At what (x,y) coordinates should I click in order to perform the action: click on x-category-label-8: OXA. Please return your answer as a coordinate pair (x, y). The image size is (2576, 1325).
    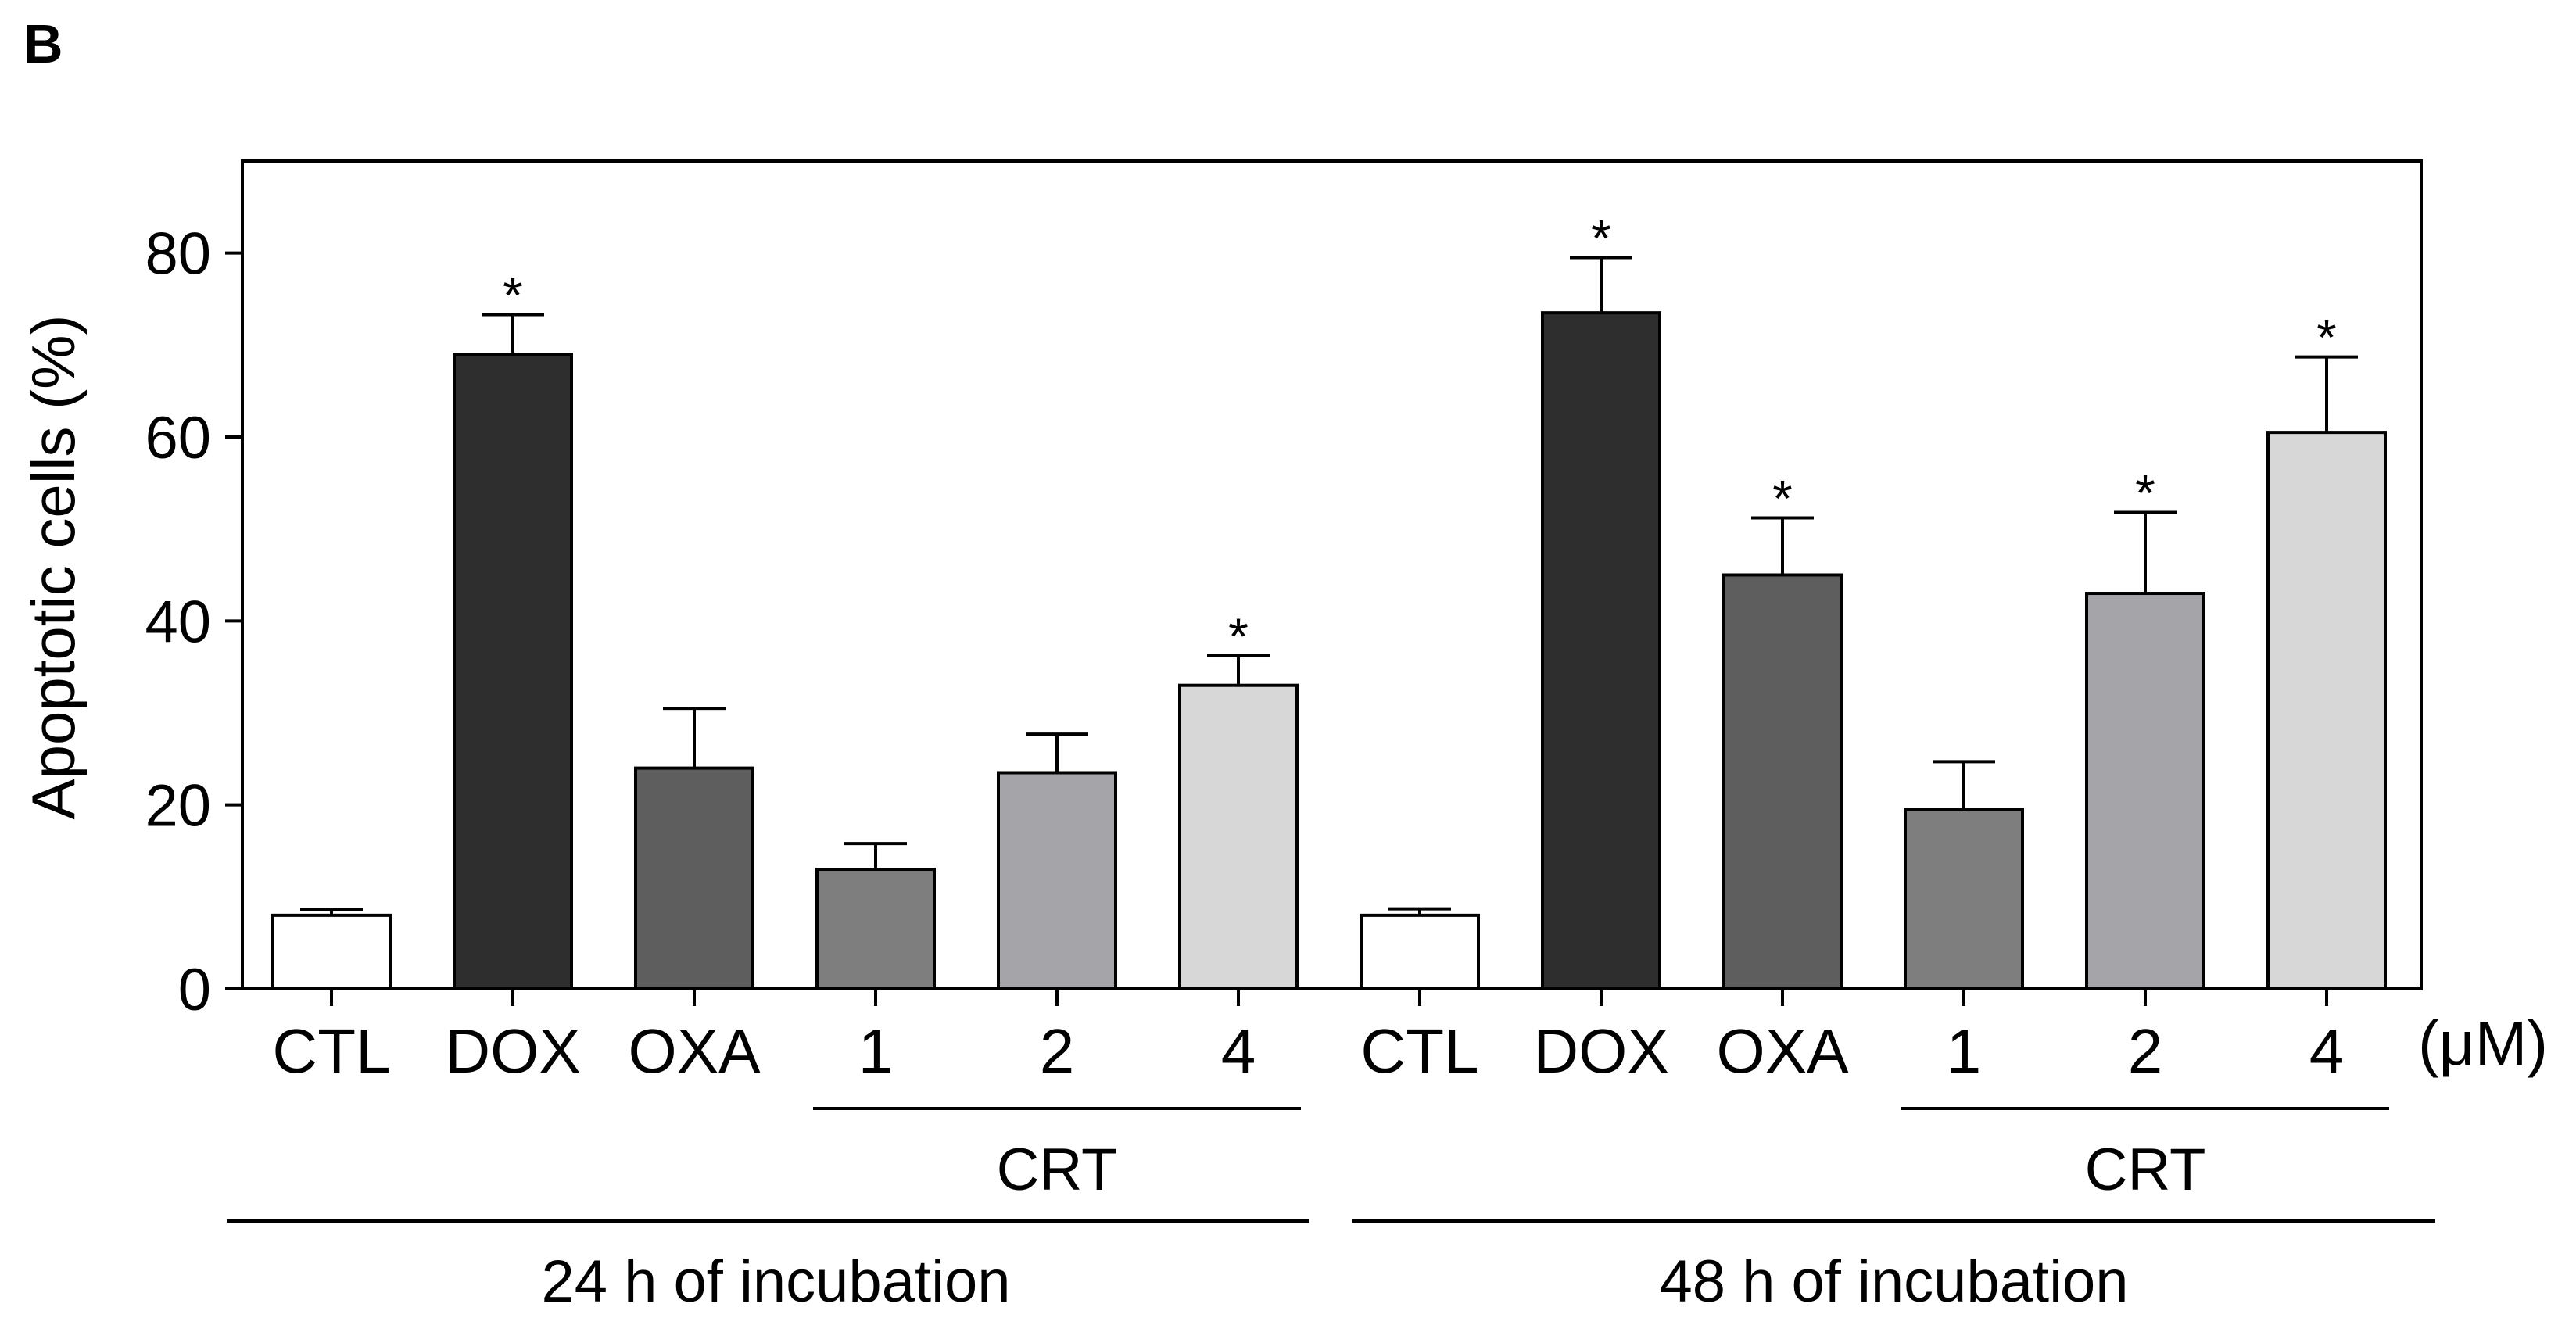
    Looking at the image, I should click on (1784, 1051).